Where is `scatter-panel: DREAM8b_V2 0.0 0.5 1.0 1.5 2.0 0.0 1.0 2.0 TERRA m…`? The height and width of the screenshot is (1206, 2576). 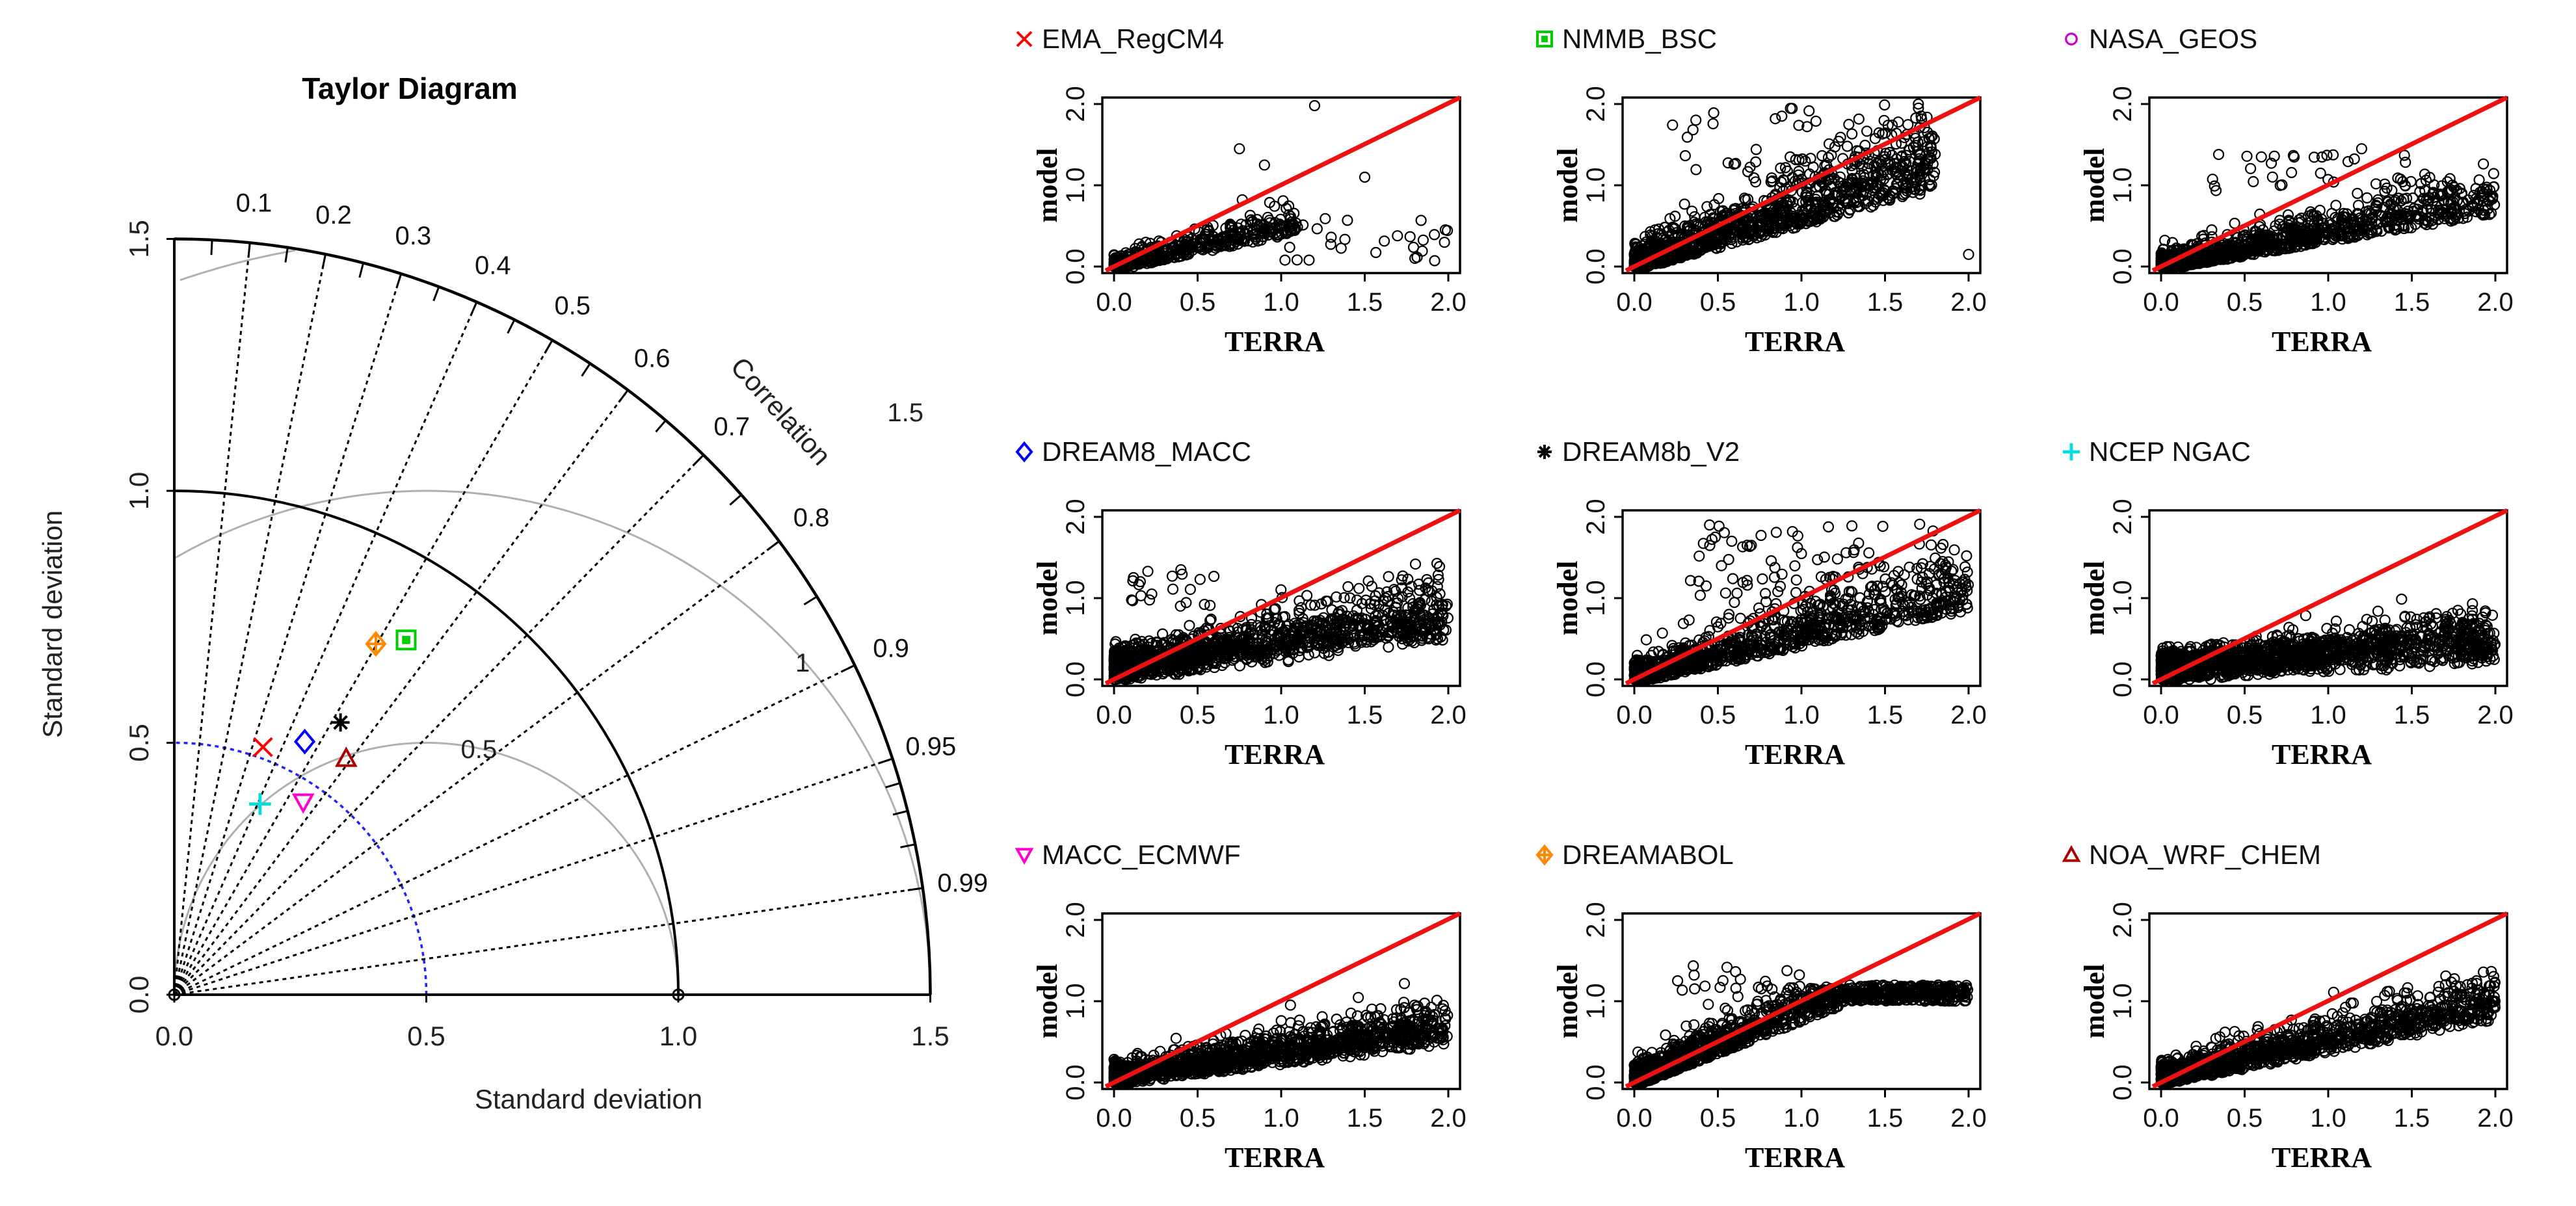
scatter-panel: DREAM8b_V2 0.0 0.5 1.0 1.5 2.0 0.0 1.0 2.0 TERRA m… is located at coordinates (1762, 603).